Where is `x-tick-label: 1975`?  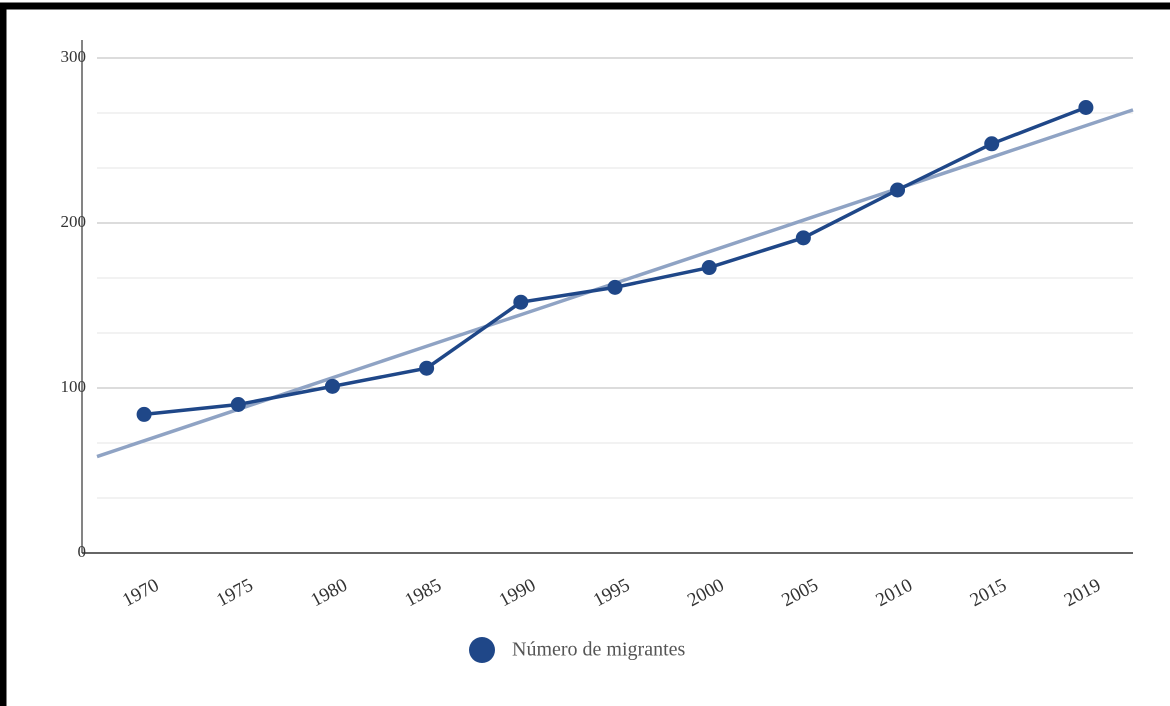 x-tick-label: 1975 is located at coordinates (234, 593).